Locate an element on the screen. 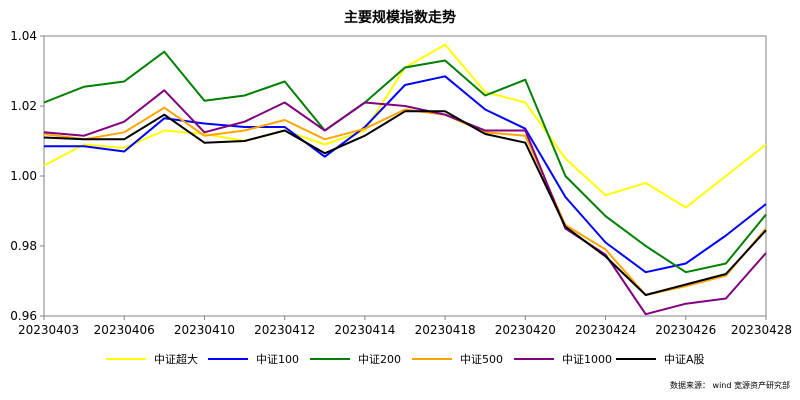 This screenshot has height=400, width=800. x-tick-label: 20230426 is located at coordinates (685, 330).